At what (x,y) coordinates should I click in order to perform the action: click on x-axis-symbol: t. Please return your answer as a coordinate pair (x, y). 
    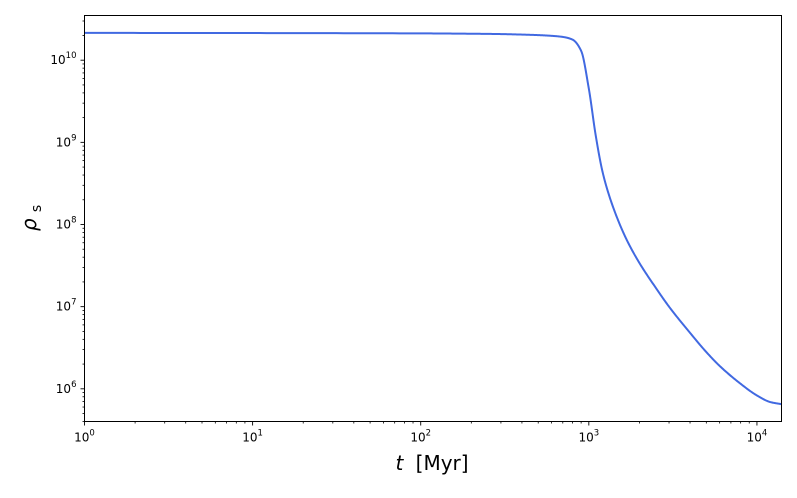
    Looking at the image, I should click on (399, 463).